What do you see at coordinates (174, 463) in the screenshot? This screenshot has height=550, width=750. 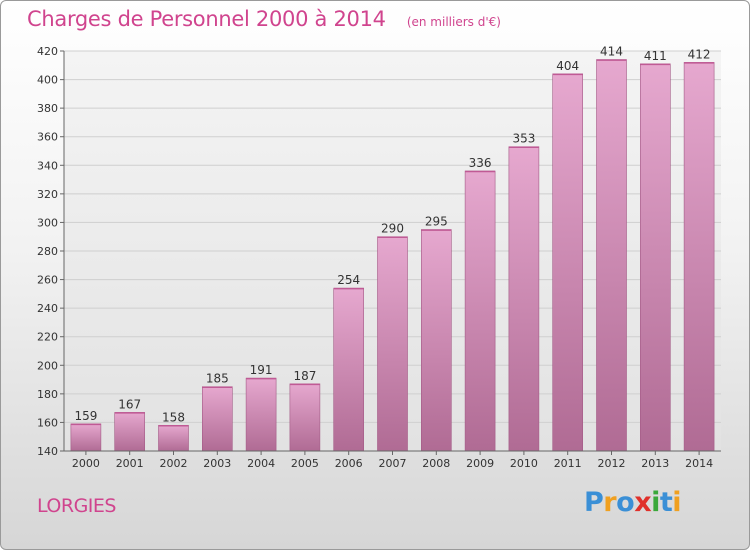 I see `x-tick-label: 2002` at bounding box center [174, 463].